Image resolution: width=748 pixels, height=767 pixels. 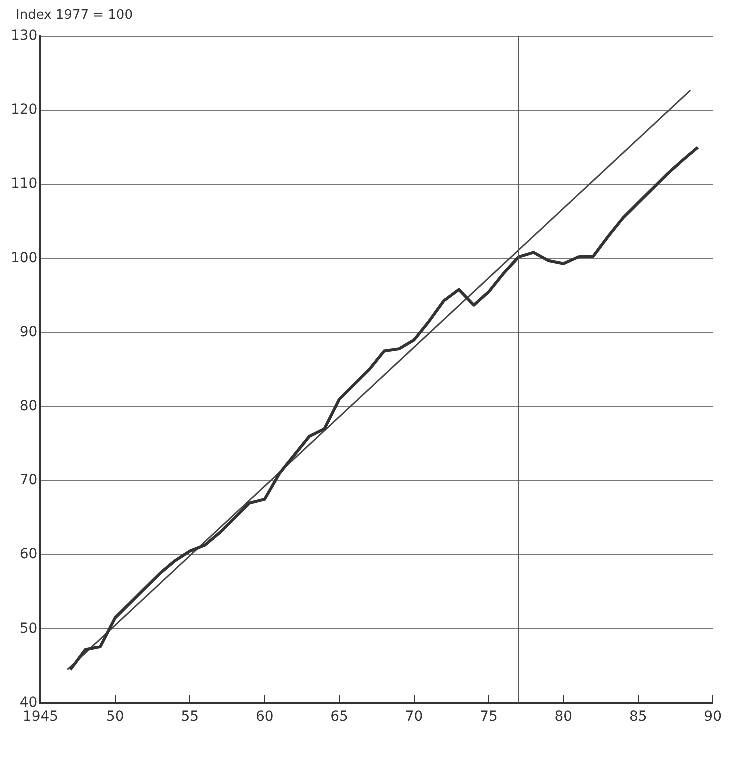 I want to click on x-tick-label: 80, so click(x=563, y=717).